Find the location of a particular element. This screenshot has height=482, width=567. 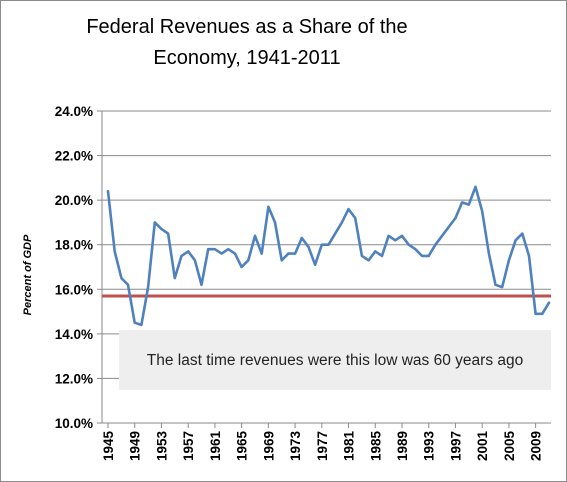

x-tick-label: 2005 is located at coordinates (509, 446).